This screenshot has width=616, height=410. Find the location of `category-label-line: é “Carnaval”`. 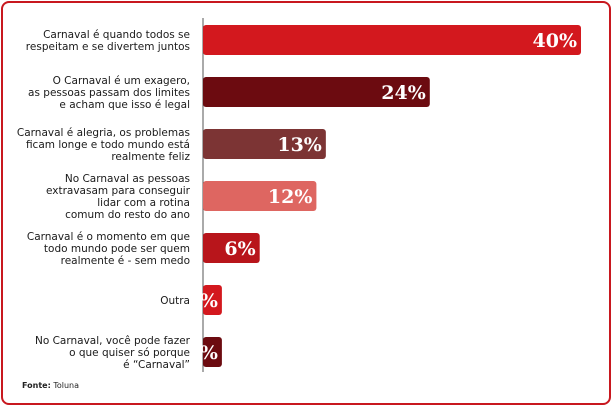

category-label-line: é “Carnaval” is located at coordinates (156, 365).